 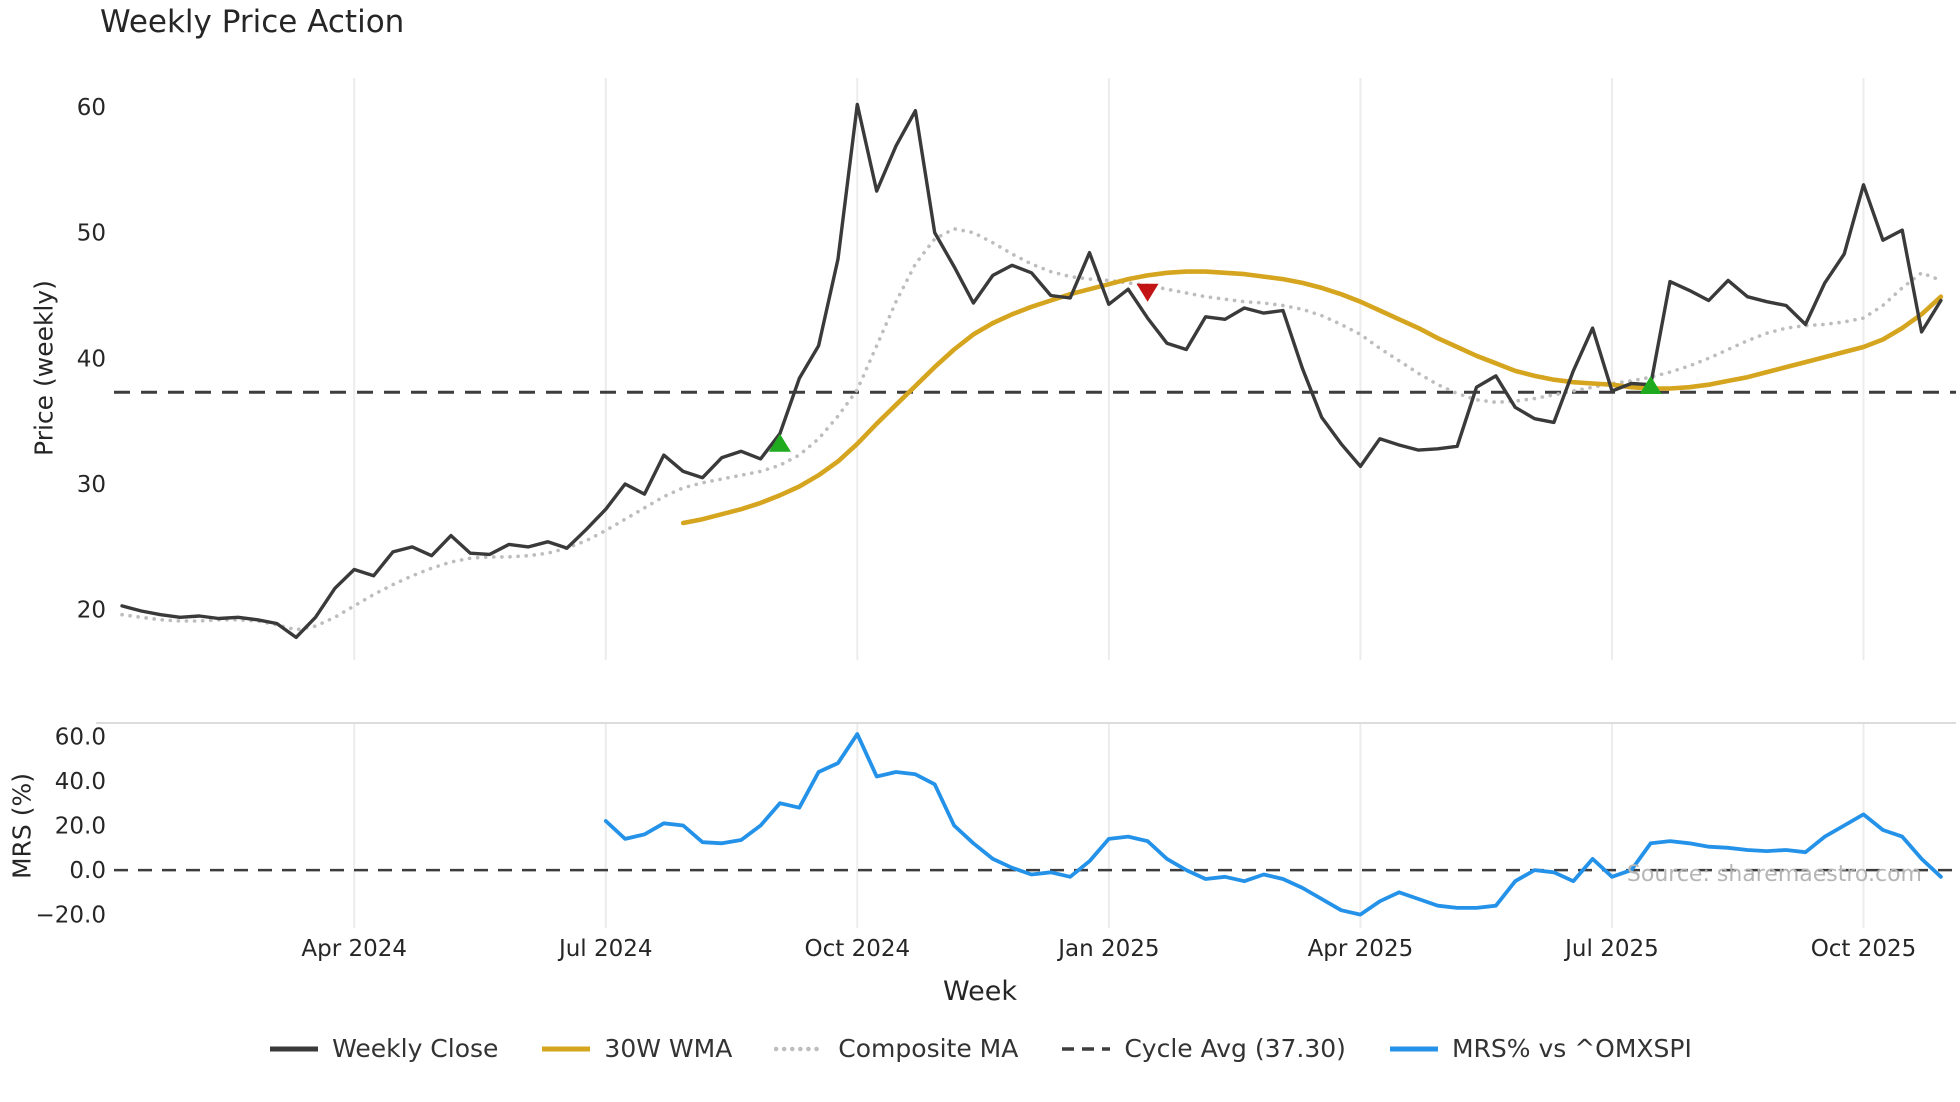 What do you see at coordinates (91, 359) in the screenshot?
I see `y-tick-label: 40` at bounding box center [91, 359].